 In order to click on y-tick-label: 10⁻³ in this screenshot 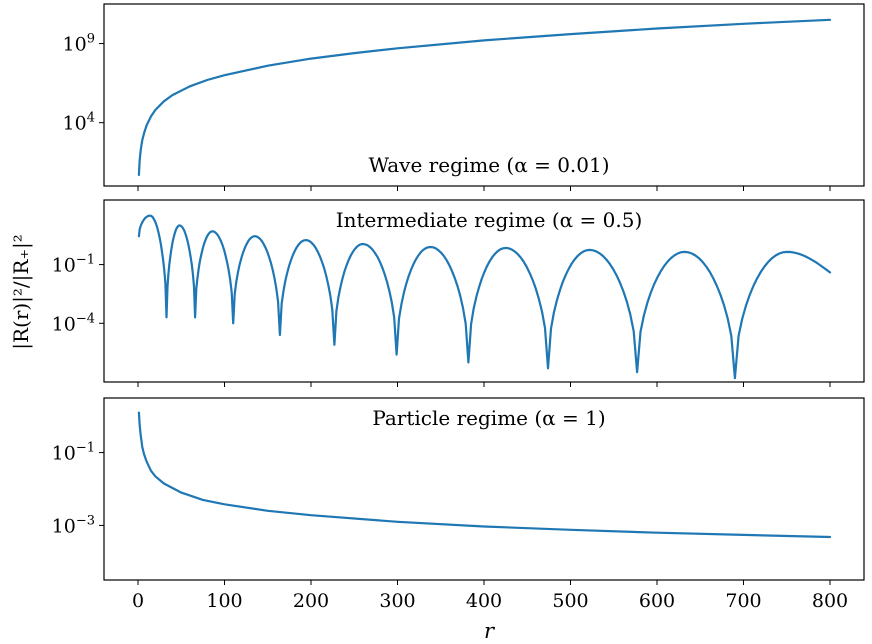, I will do `click(73, 525)`.